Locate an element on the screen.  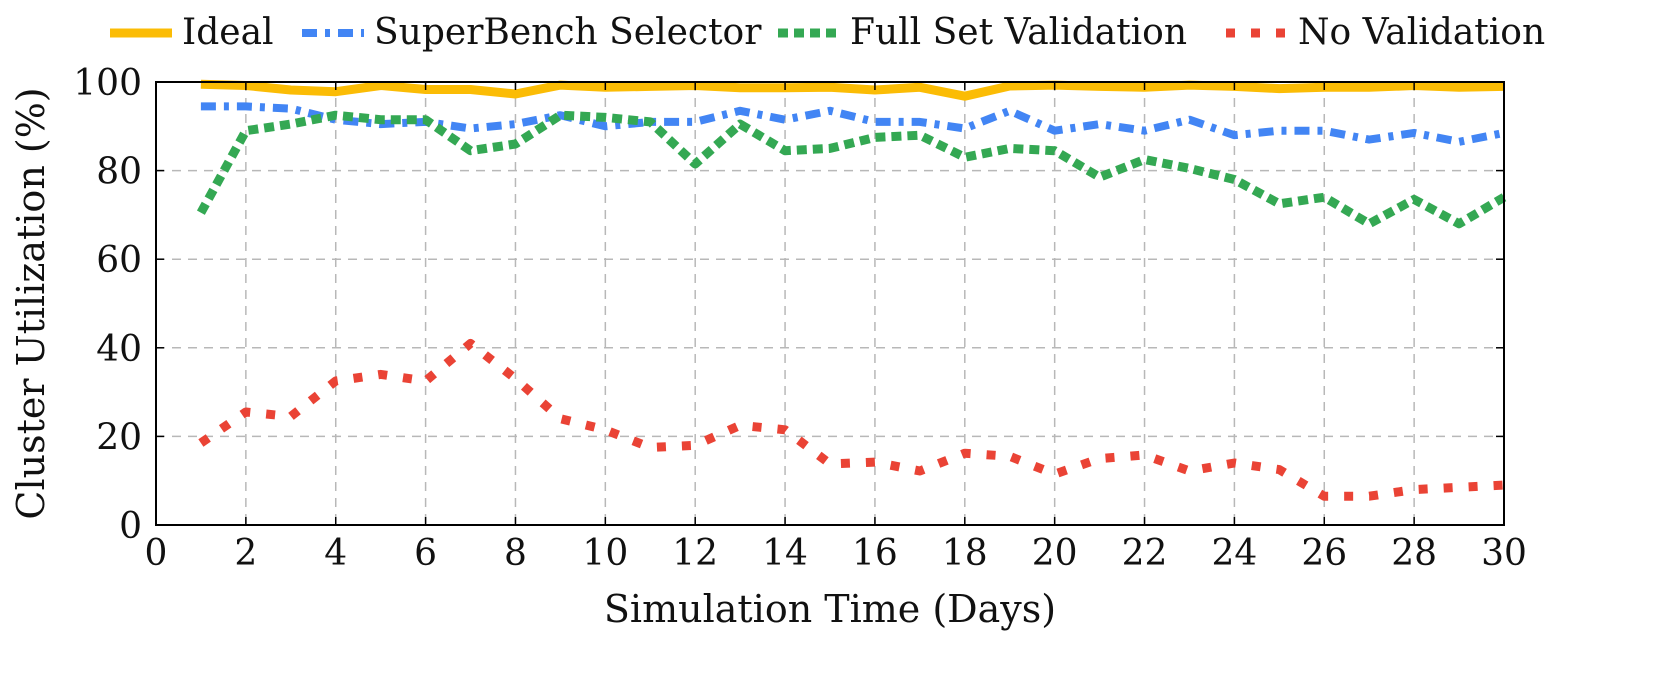
x-tick-label: 28 is located at coordinates (1414, 553).